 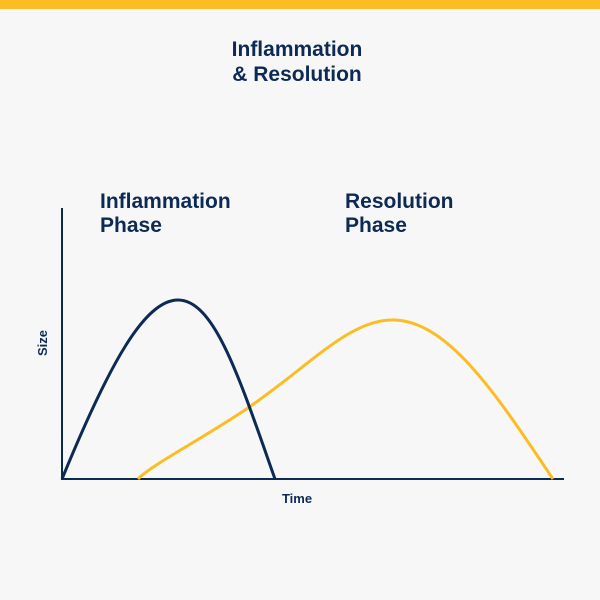 I want to click on x-axis-label: Time, so click(x=297, y=498).